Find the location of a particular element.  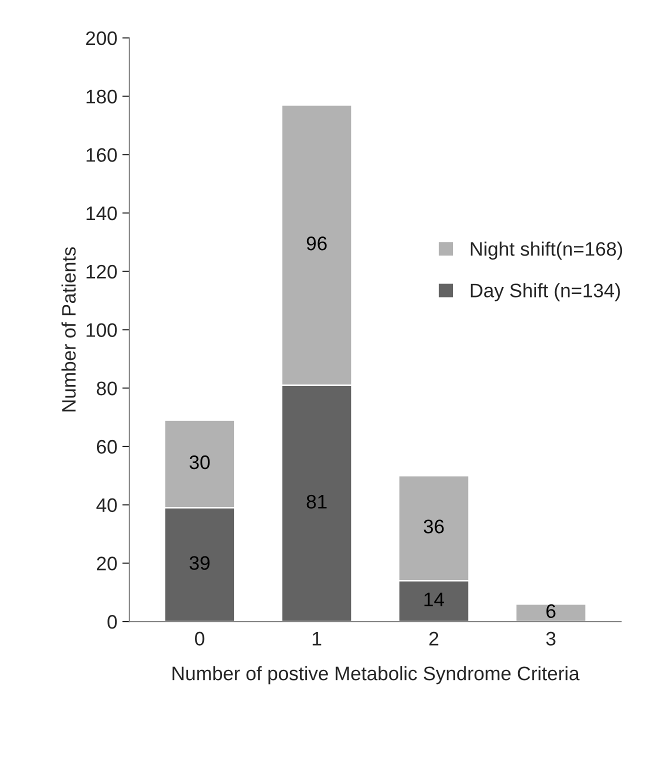

data-label: 96 is located at coordinates (316, 243).